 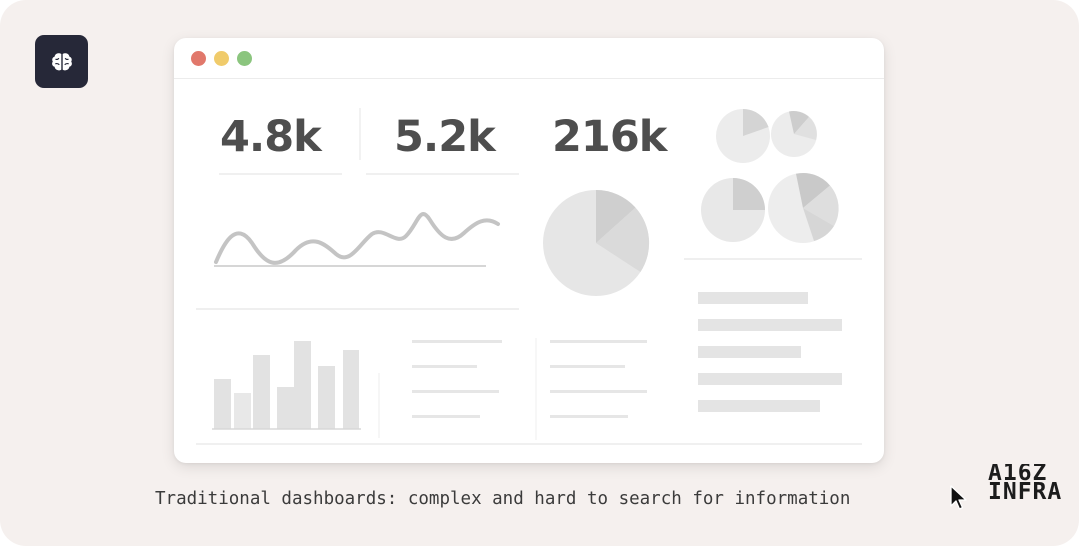 What do you see at coordinates (609, 137) in the screenshot?
I see `metric-value: 216k` at bounding box center [609, 137].